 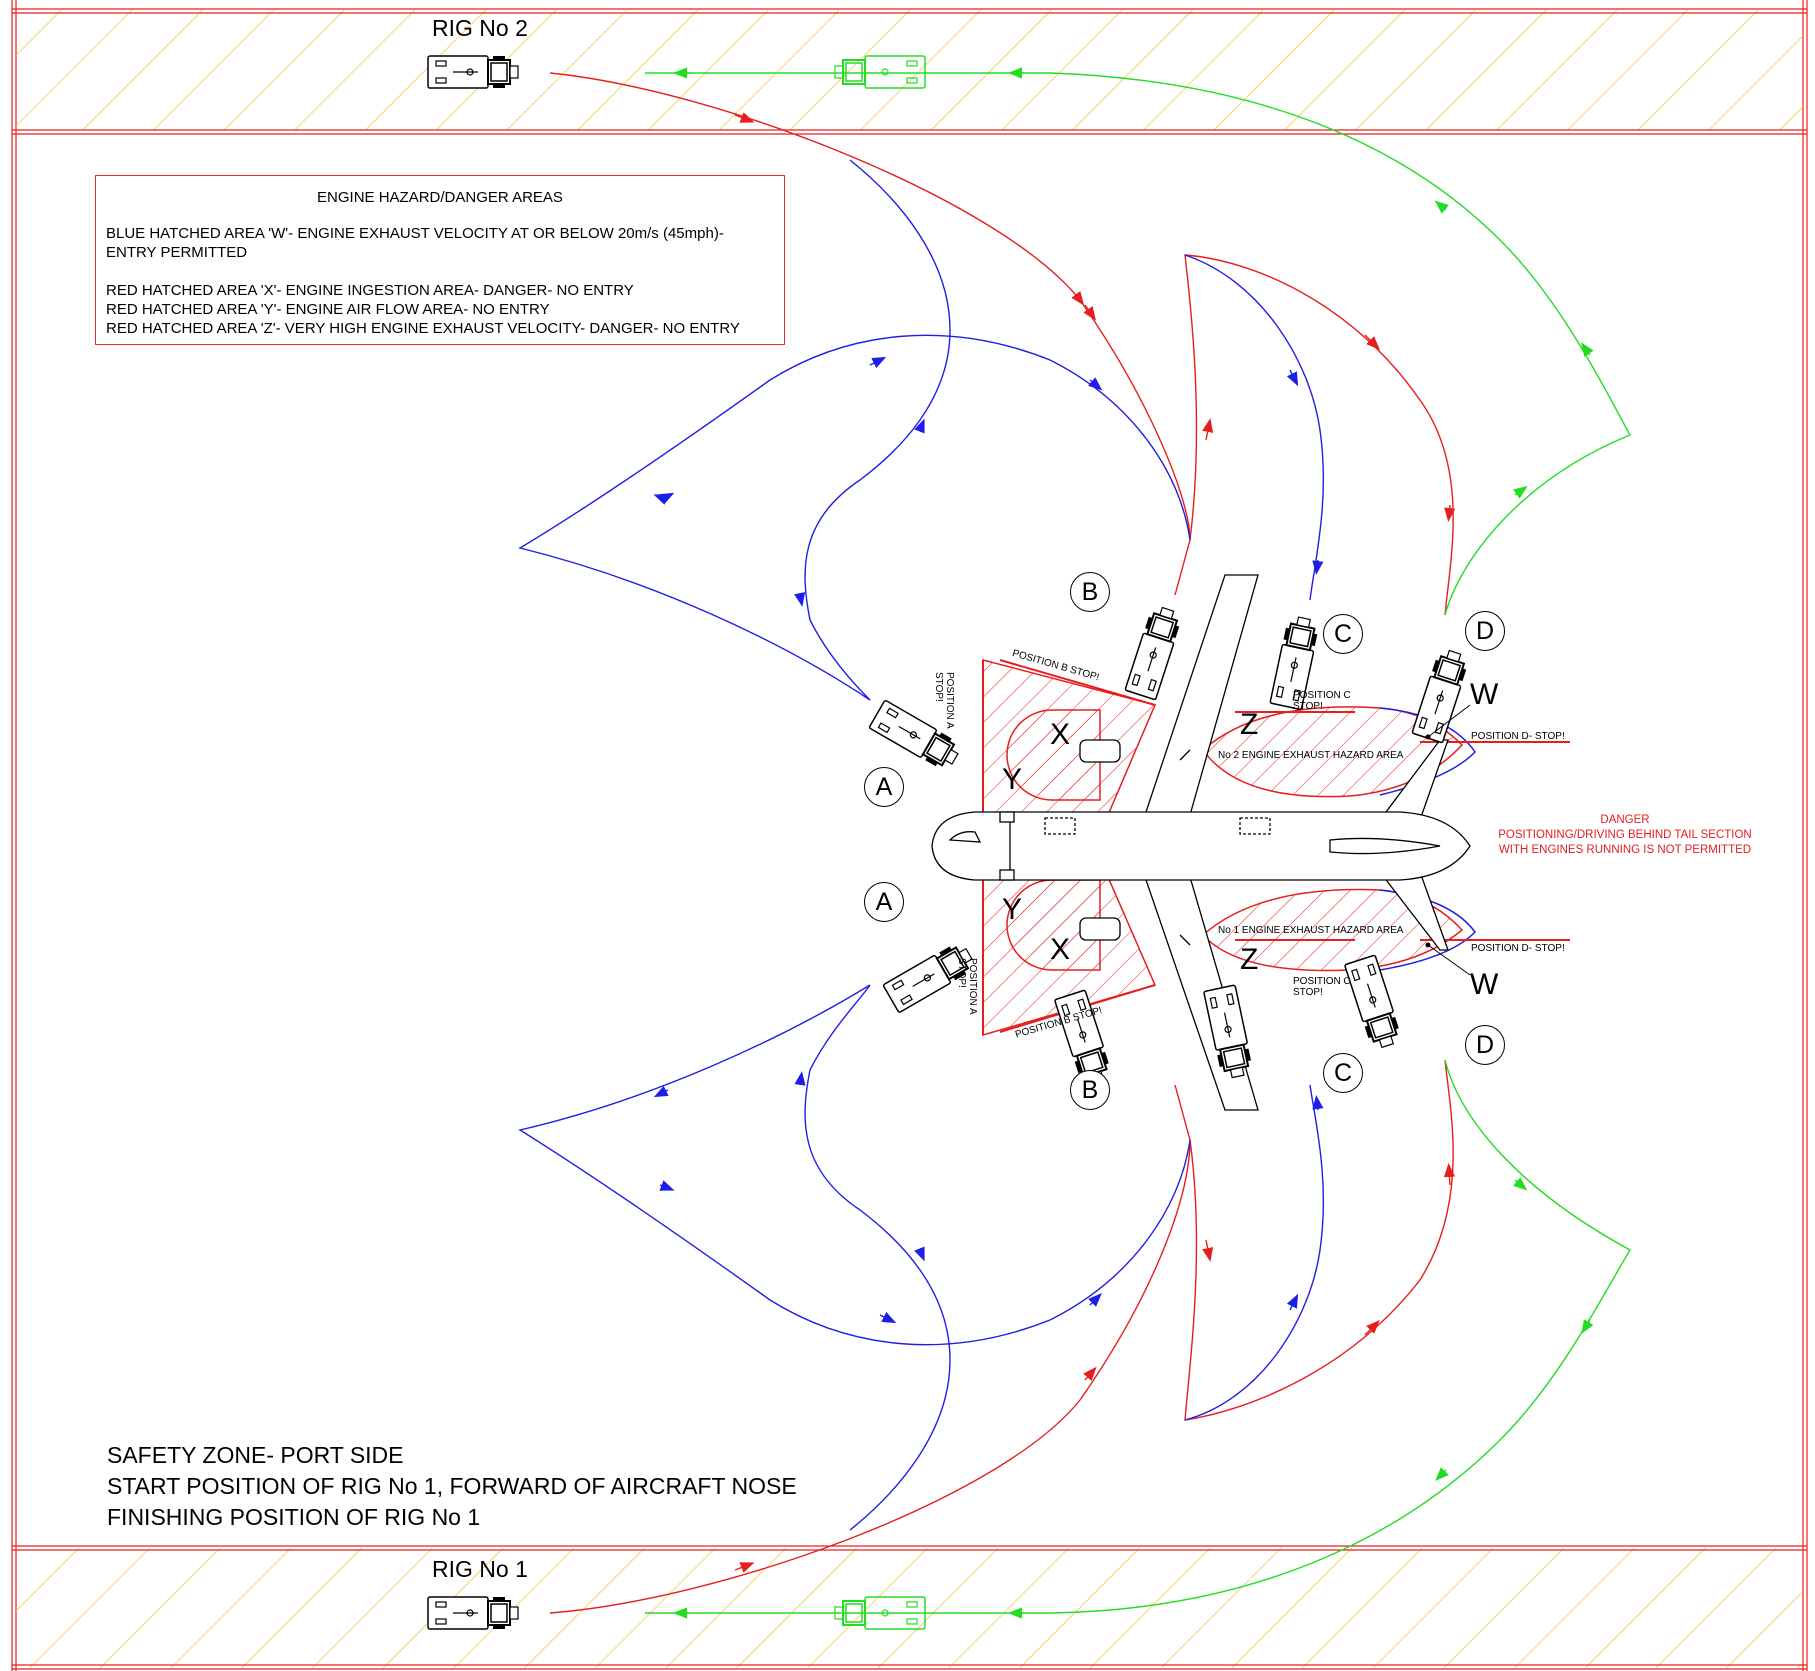 I want to click on no1-engine-hazard-label: No 1 ENGINE EXHAUST HAZARD AREA, so click(x=1311, y=930).